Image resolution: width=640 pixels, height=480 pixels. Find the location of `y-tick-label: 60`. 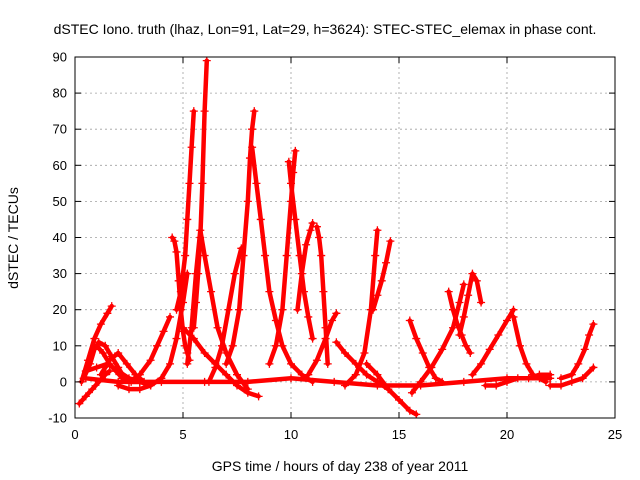

y-tick-label: 60 is located at coordinates (60, 165).